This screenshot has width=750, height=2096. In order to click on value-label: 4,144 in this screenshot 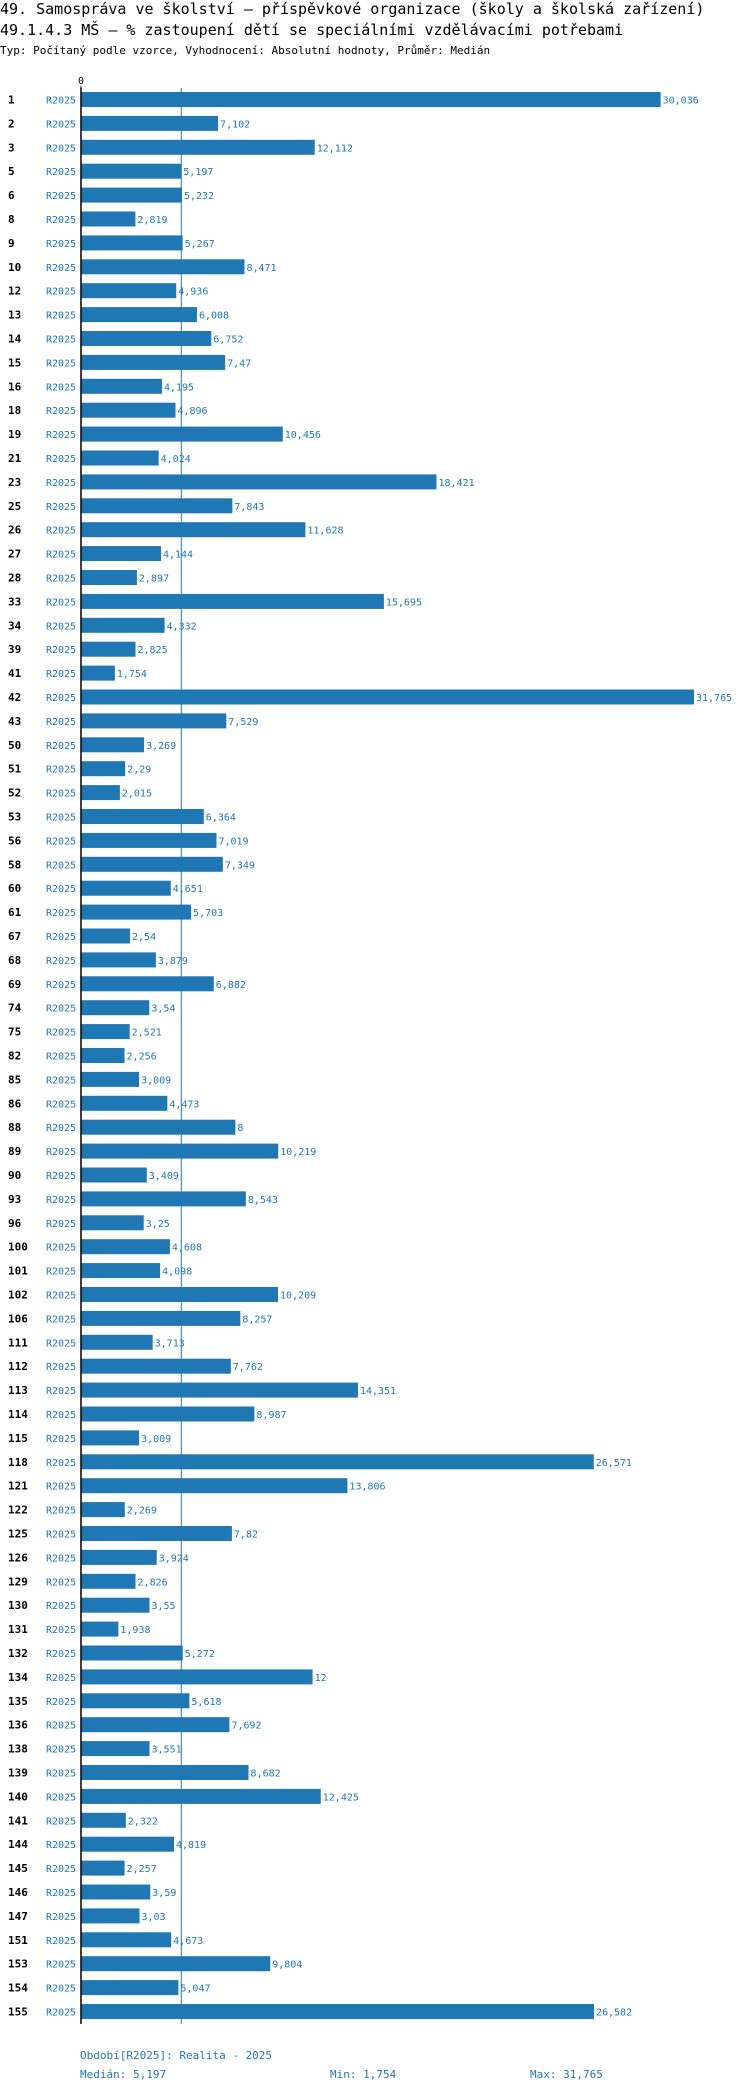, I will do `click(178, 555)`.